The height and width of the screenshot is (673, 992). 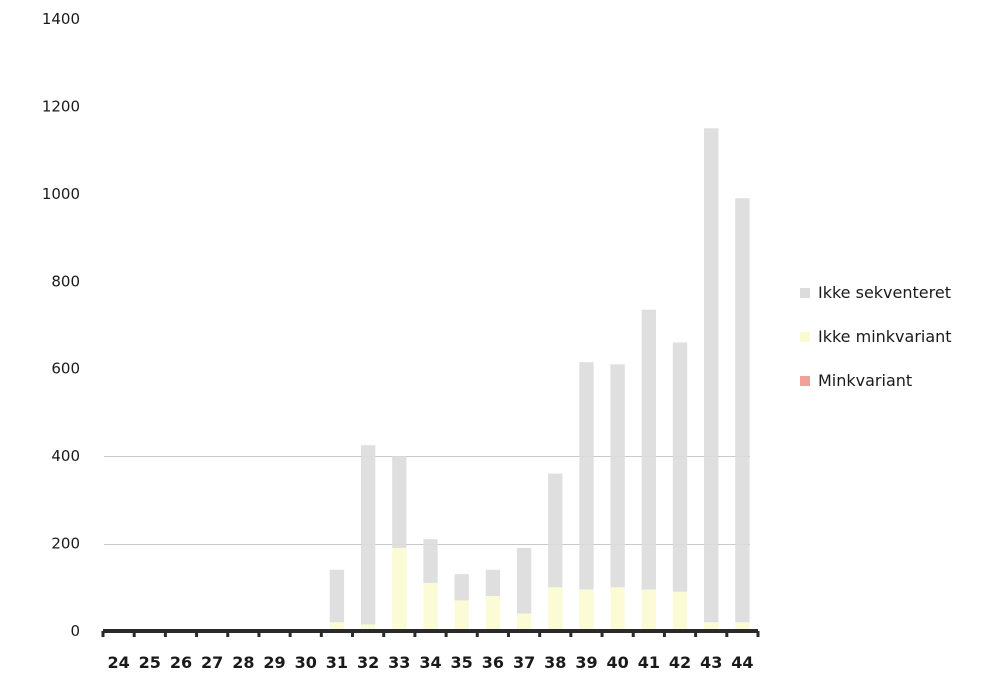 I want to click on x-tick-label: 33, so click(x=399, y=662).